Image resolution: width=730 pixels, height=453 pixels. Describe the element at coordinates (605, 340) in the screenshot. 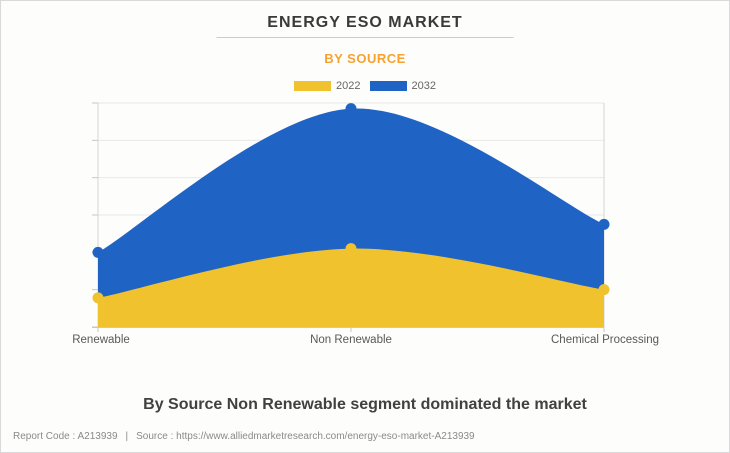

I see `x-axis-label-chemical-processing: Chemical Processing` at that location.